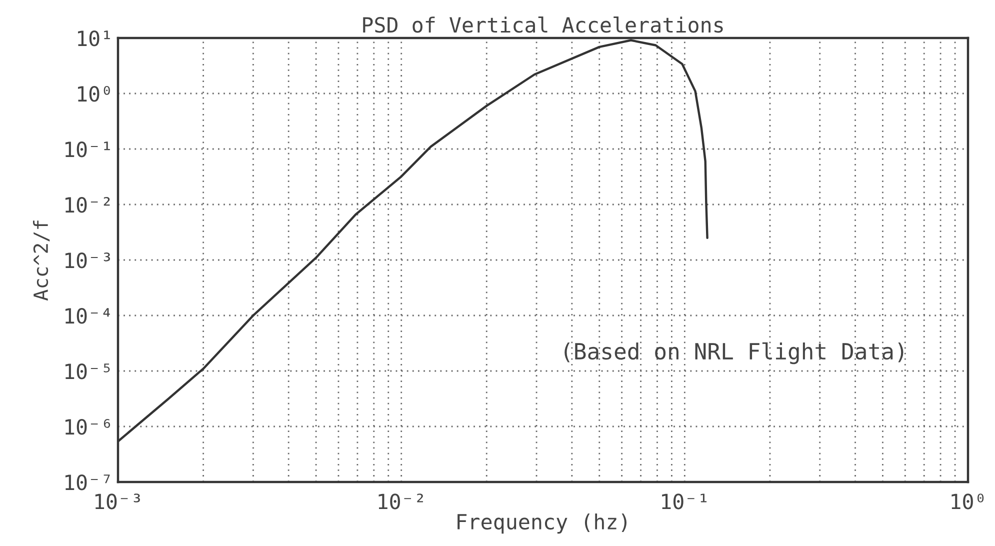 This screenshot has width=995, height=546. Describe the element at coordinates (87, 150) in the screenshot. I see `y-tick-label: 10⁻¹` at that location.